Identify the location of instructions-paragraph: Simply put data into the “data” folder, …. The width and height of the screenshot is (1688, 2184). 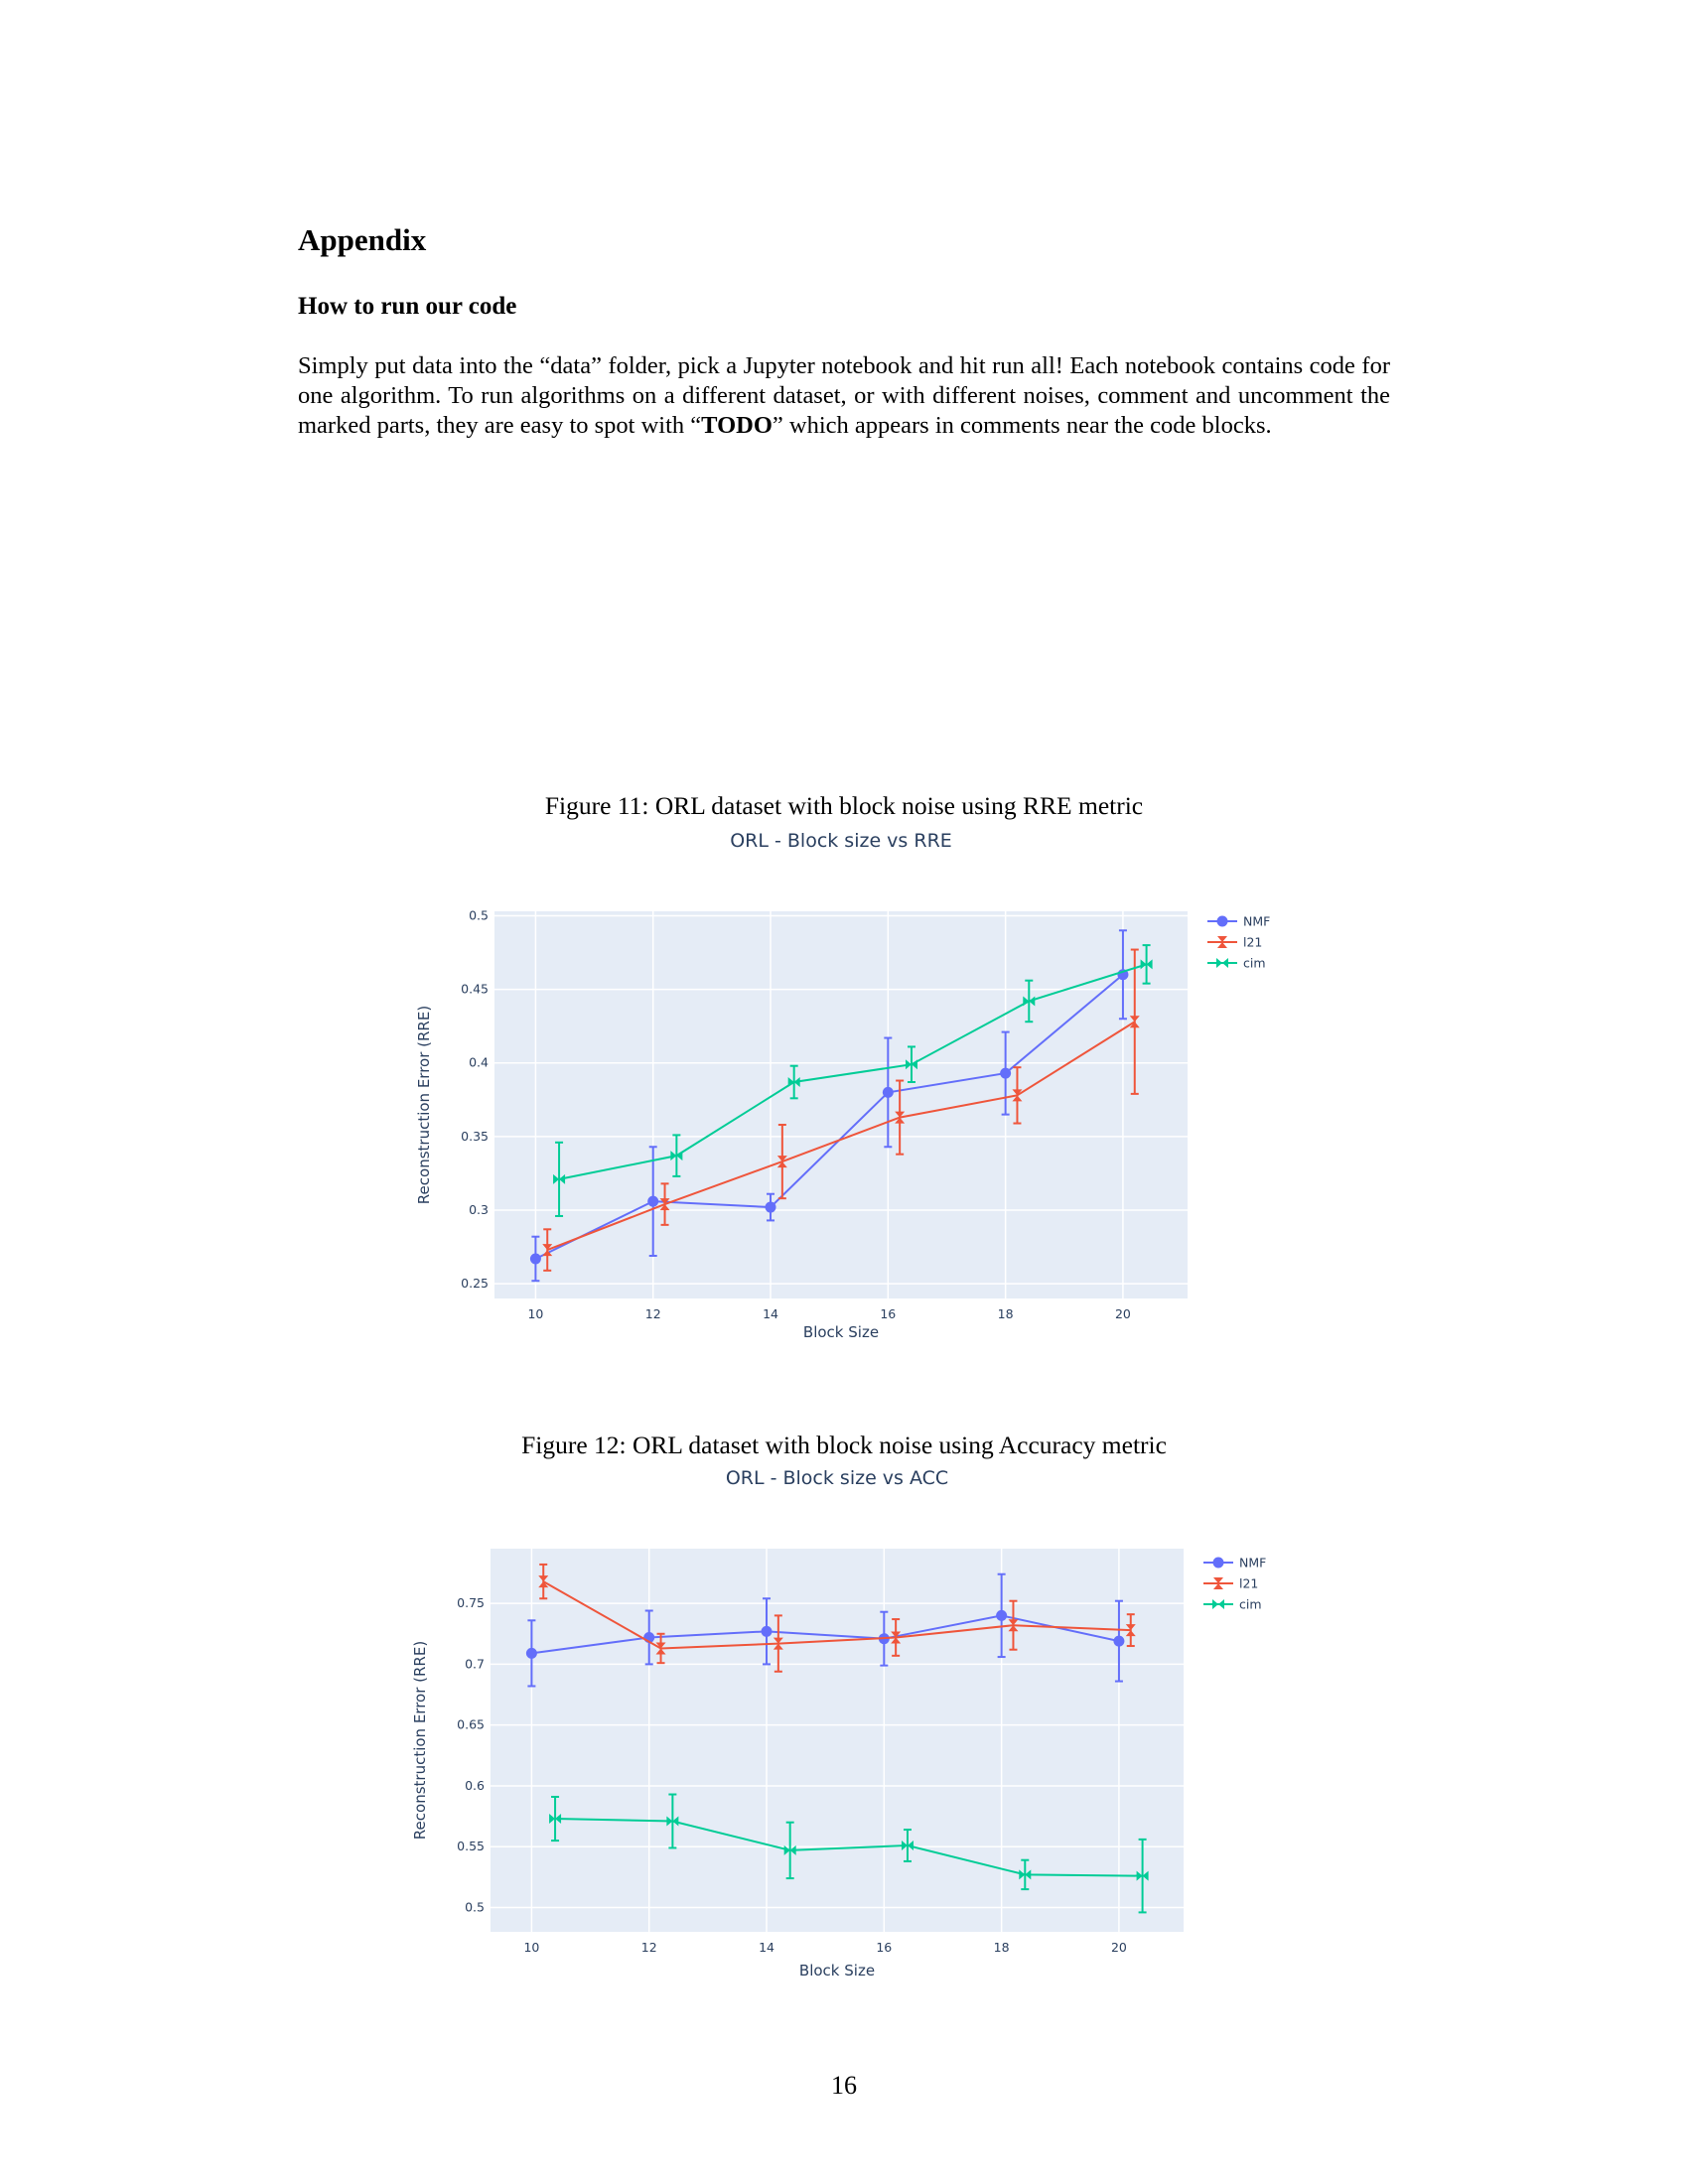
(844, 396).